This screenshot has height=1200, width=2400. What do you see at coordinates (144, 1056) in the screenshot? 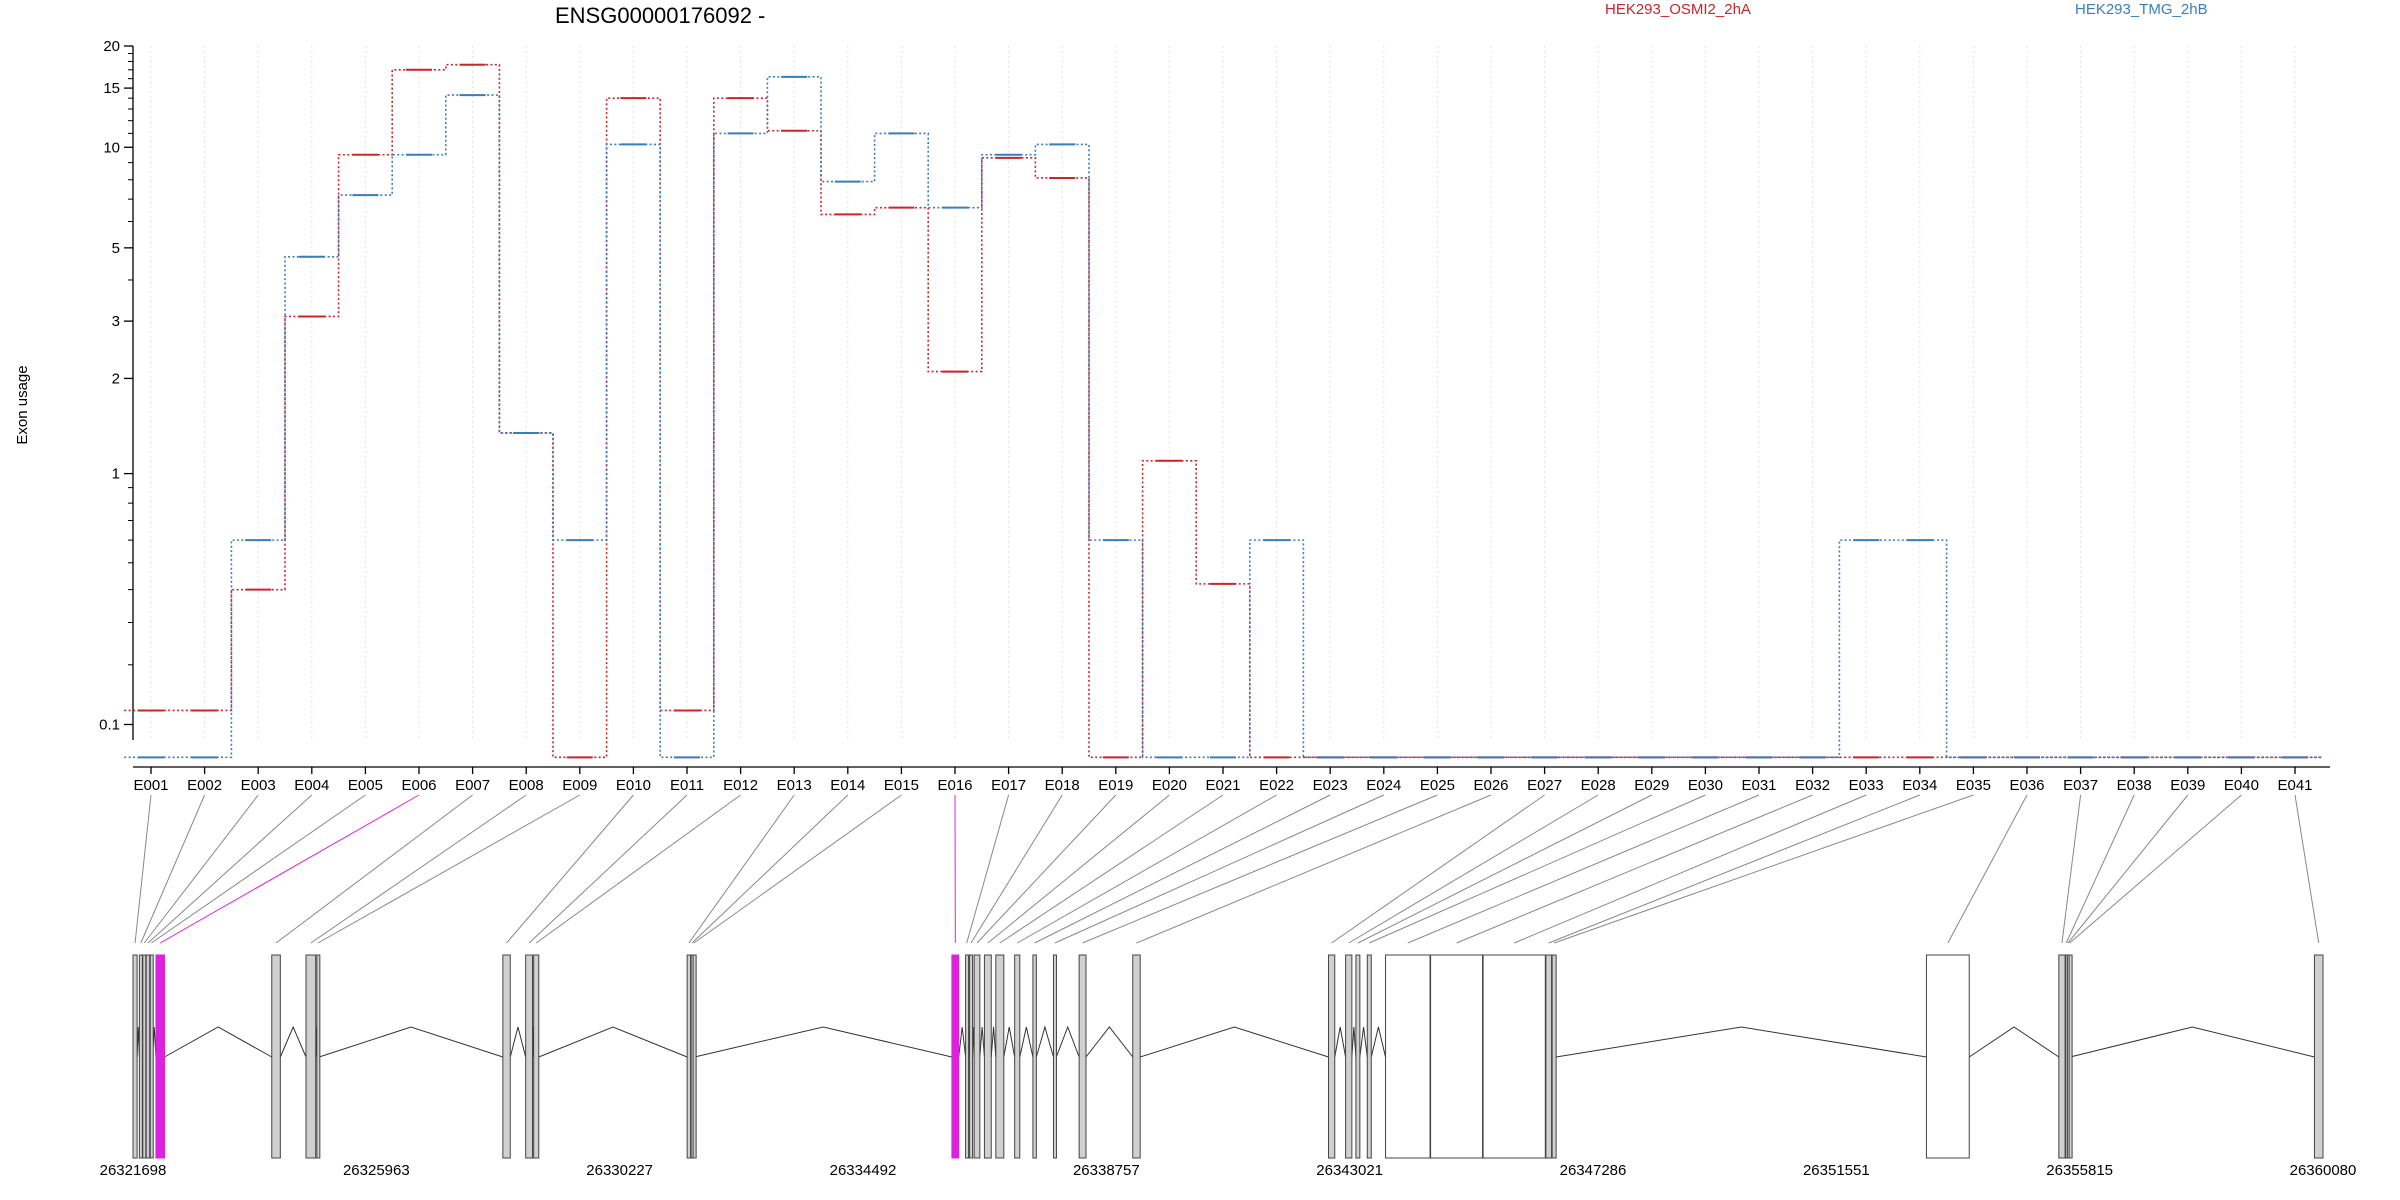
I see `exon-block-E003` at bounding box center [144, 1056].